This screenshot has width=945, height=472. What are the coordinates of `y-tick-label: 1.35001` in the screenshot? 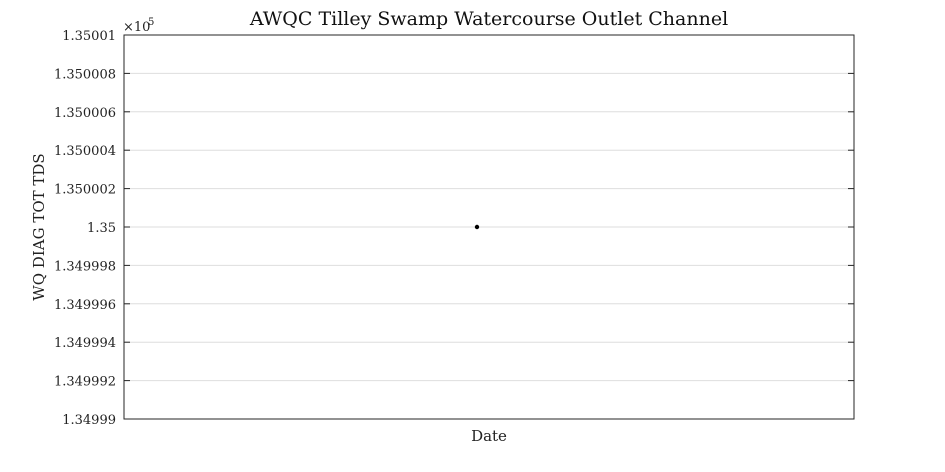 It's located at (89, 36).